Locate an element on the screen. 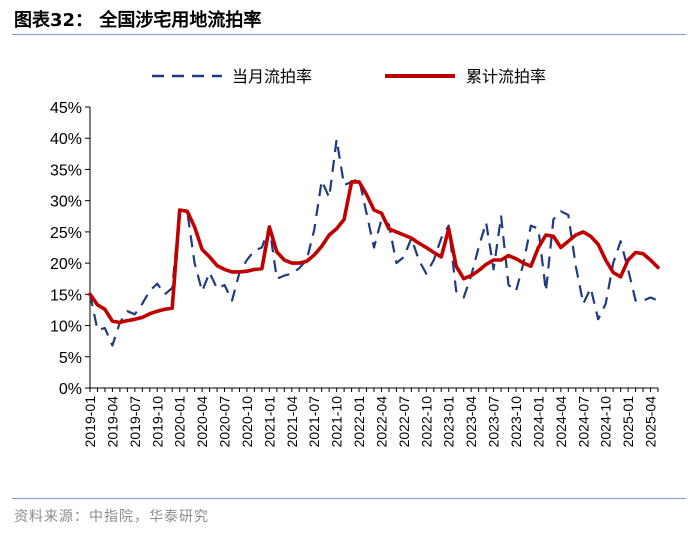  x-tick-label: 2024-07 is located at coordinates (583, 422).